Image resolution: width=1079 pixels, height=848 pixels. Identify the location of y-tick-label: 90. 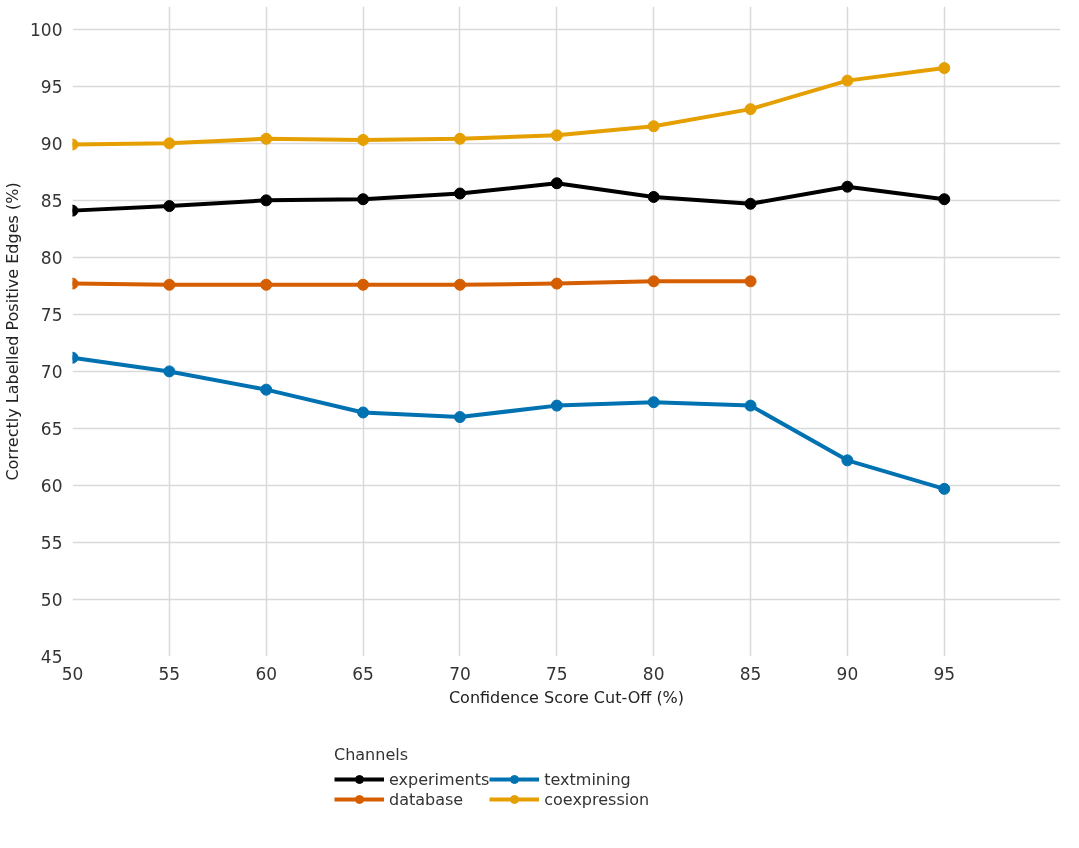
(51, 143).